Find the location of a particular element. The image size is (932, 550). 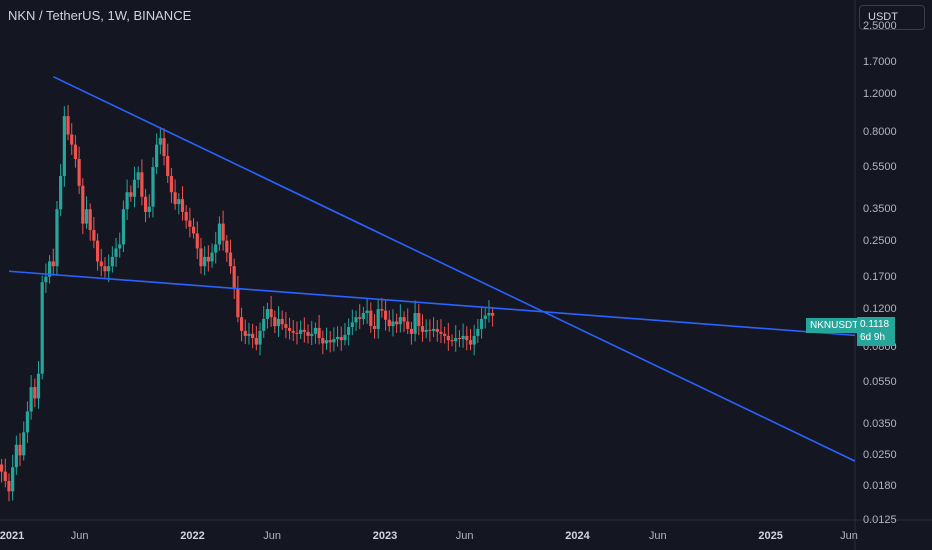

price-tick-label: 0.1200 is located at coordinates (880, 309).